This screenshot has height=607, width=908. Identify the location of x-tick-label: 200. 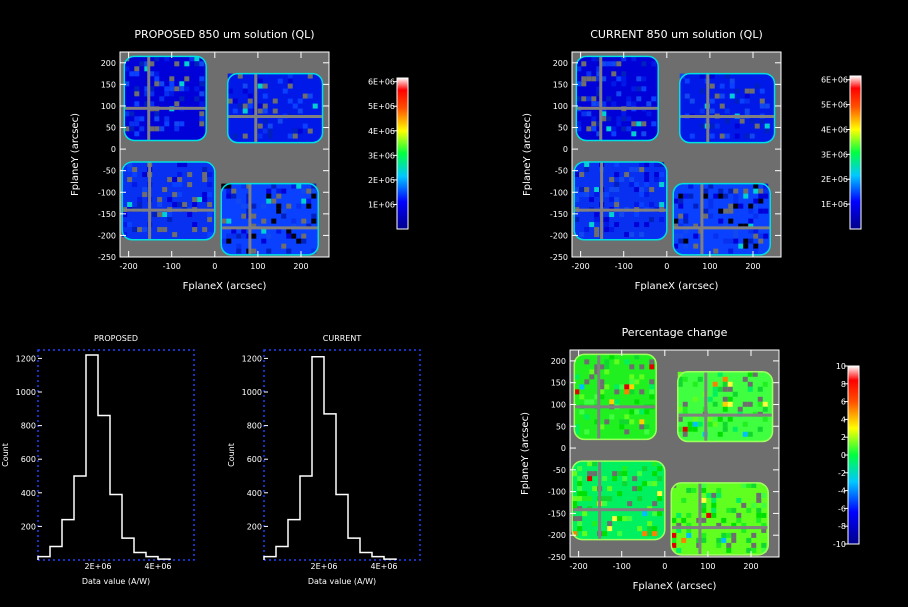
(300, 266).